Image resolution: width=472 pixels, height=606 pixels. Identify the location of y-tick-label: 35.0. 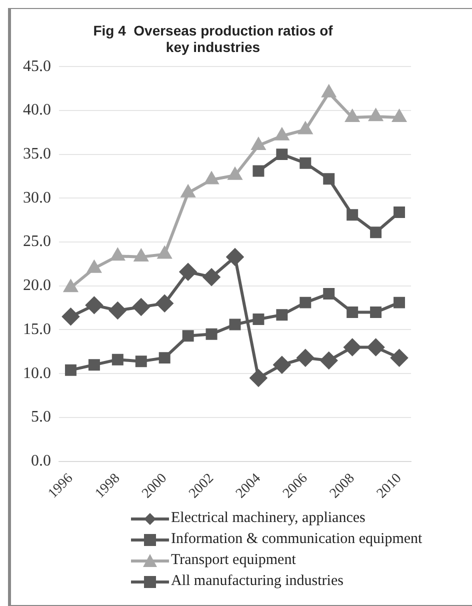
(37, 154).